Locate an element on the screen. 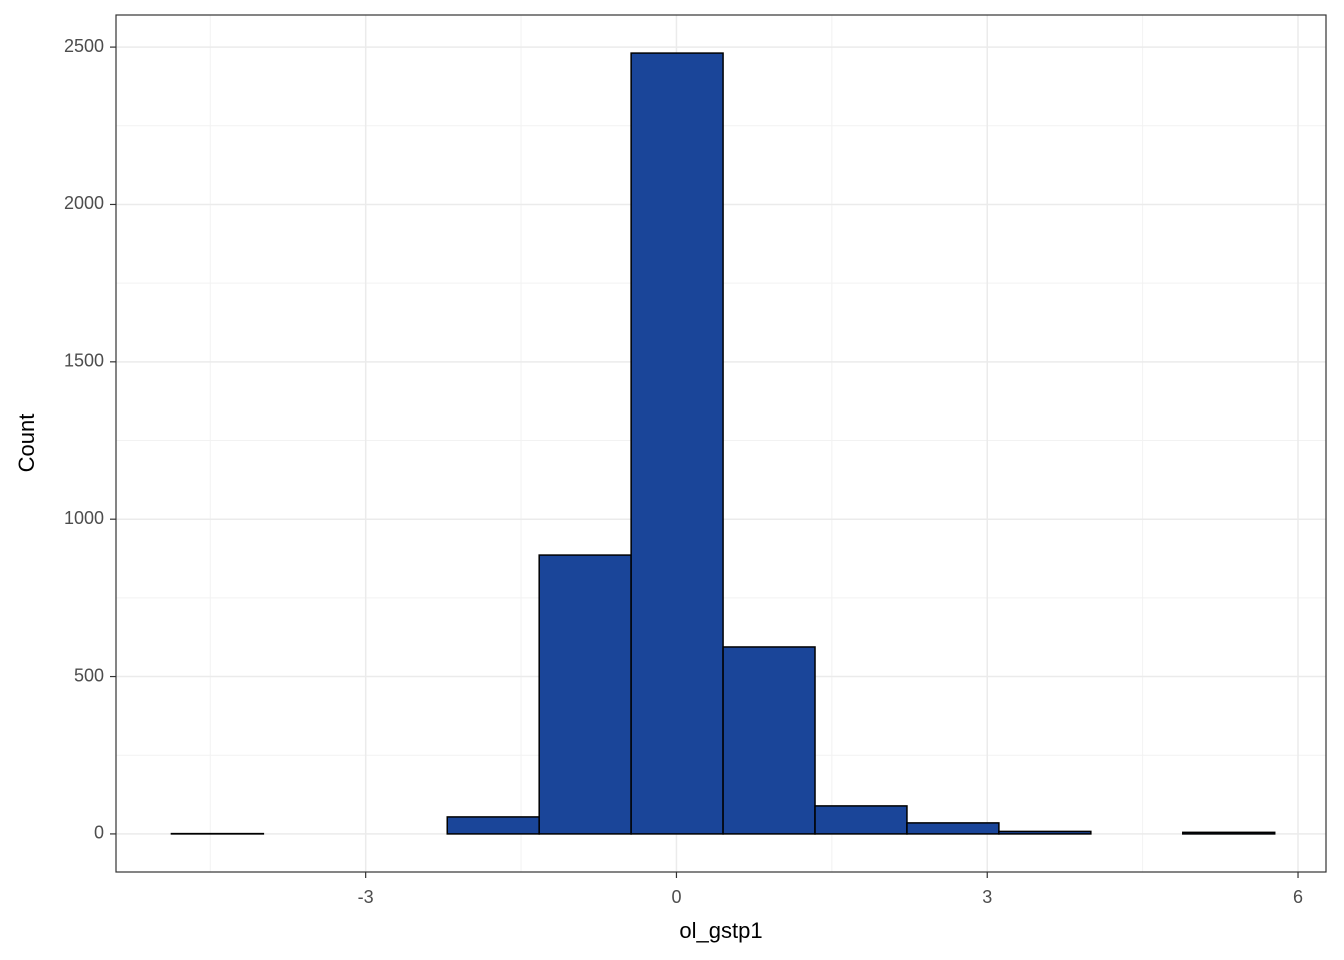  y-axis-title: Count is located at coordinates (26, 443).